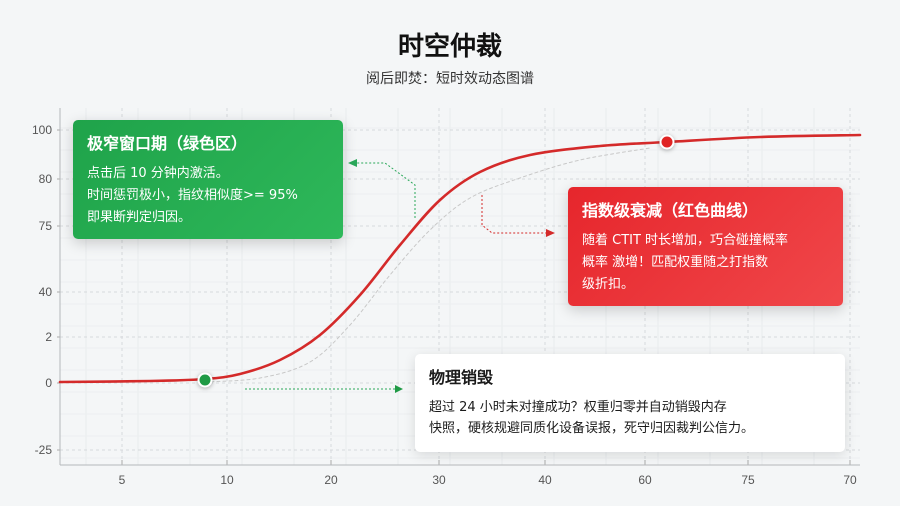  Describe the element at coordinates (670, 210) in the screenshot. I see `card-exponential-decay-title: 指数级衰减（红色曲线）` at that location.